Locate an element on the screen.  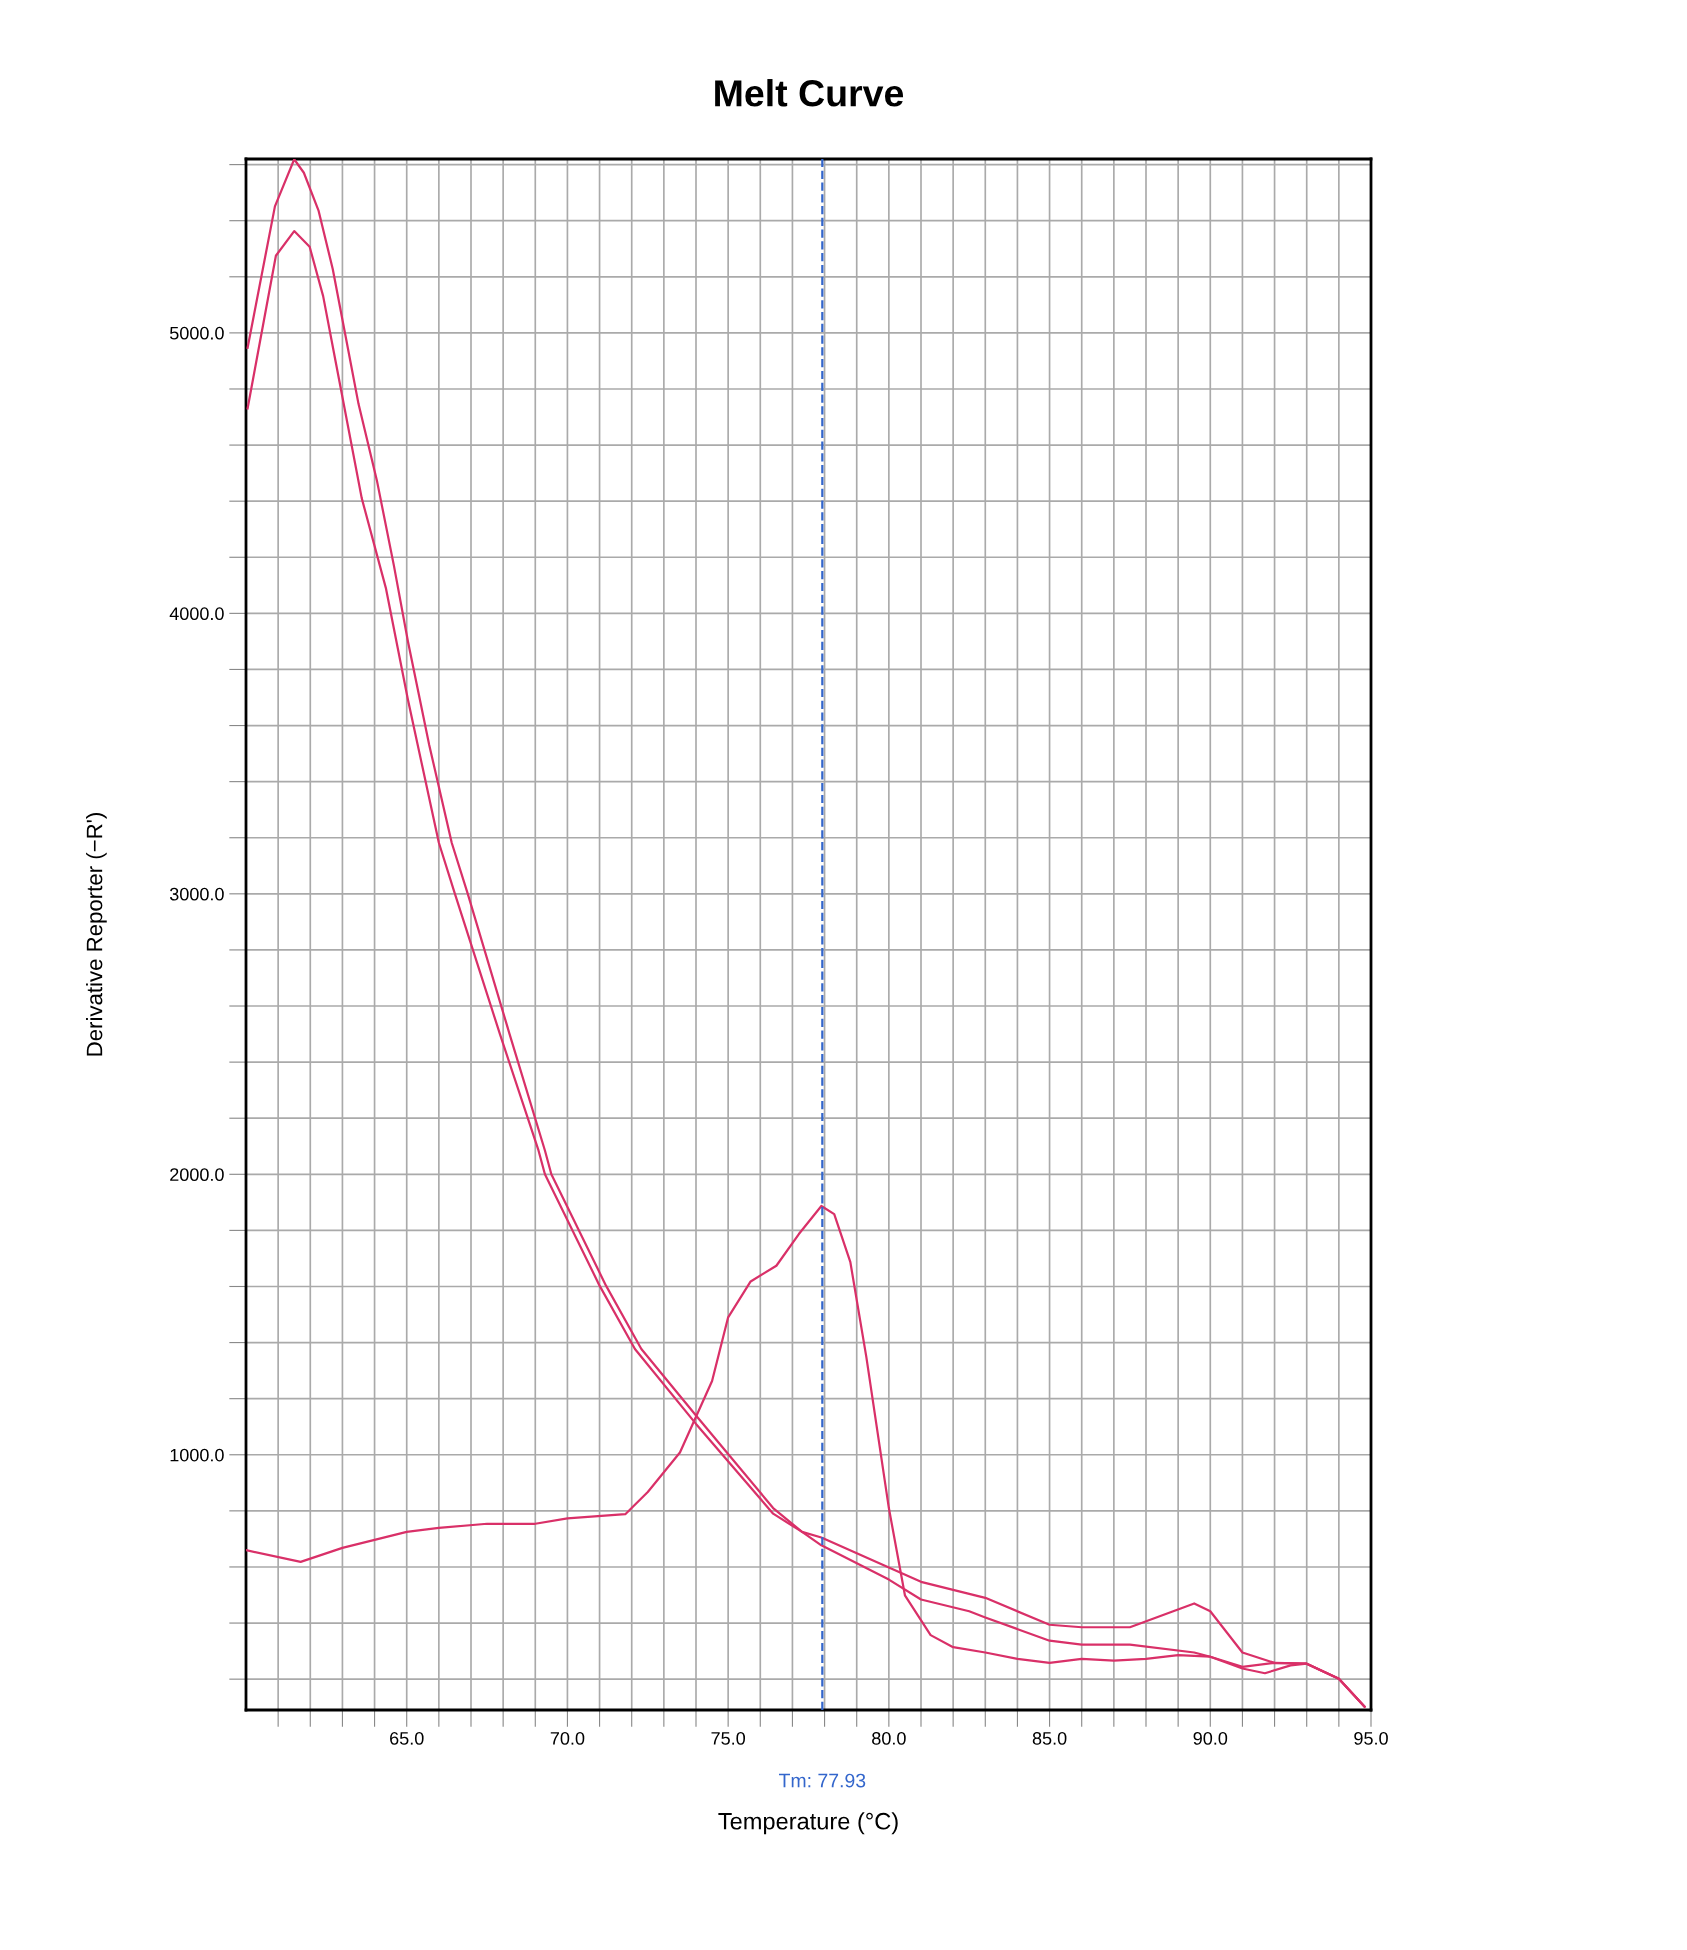
y-tick-label: 2000.0 is located at coordinates (197, 1175).